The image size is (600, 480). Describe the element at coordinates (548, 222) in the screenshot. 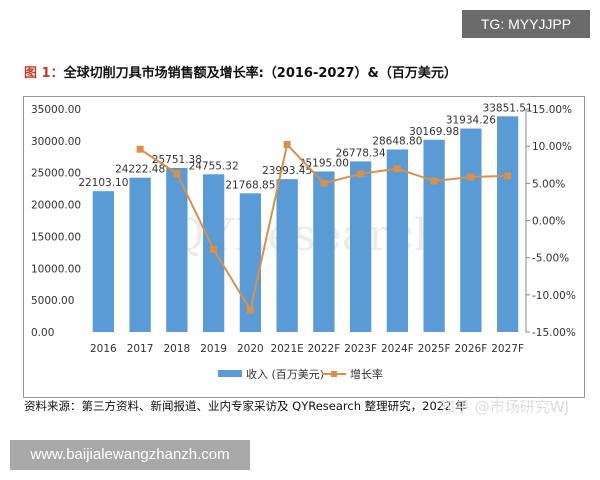

I see `right-tick-label: 0.00%` at that location.